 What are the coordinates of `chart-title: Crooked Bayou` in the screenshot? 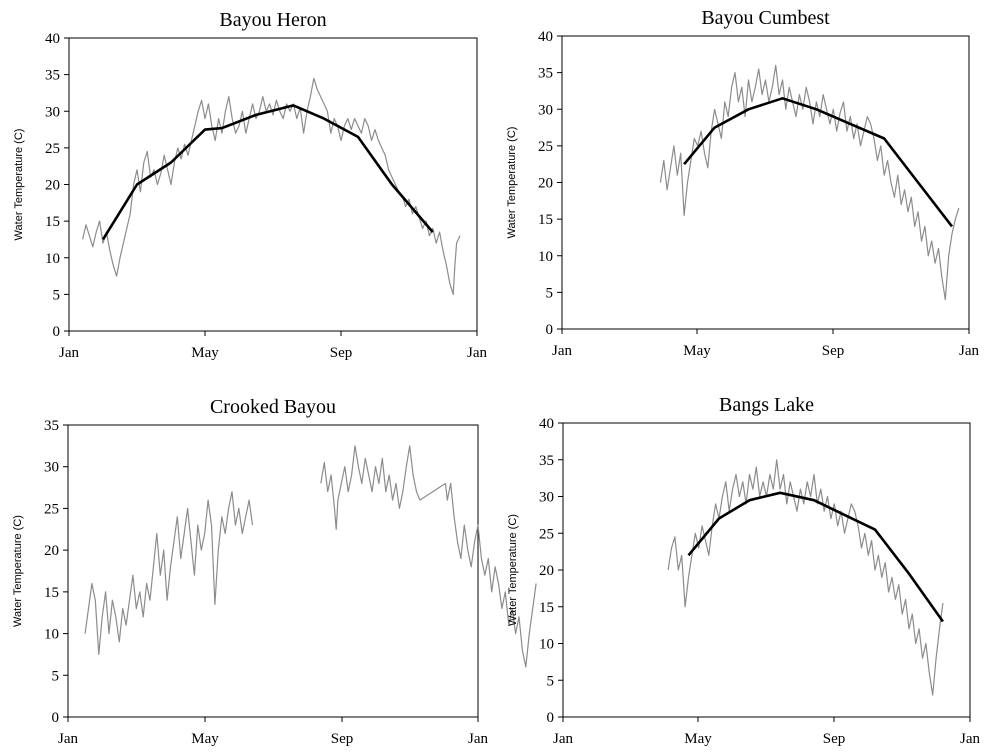 It's located at (273, 407).